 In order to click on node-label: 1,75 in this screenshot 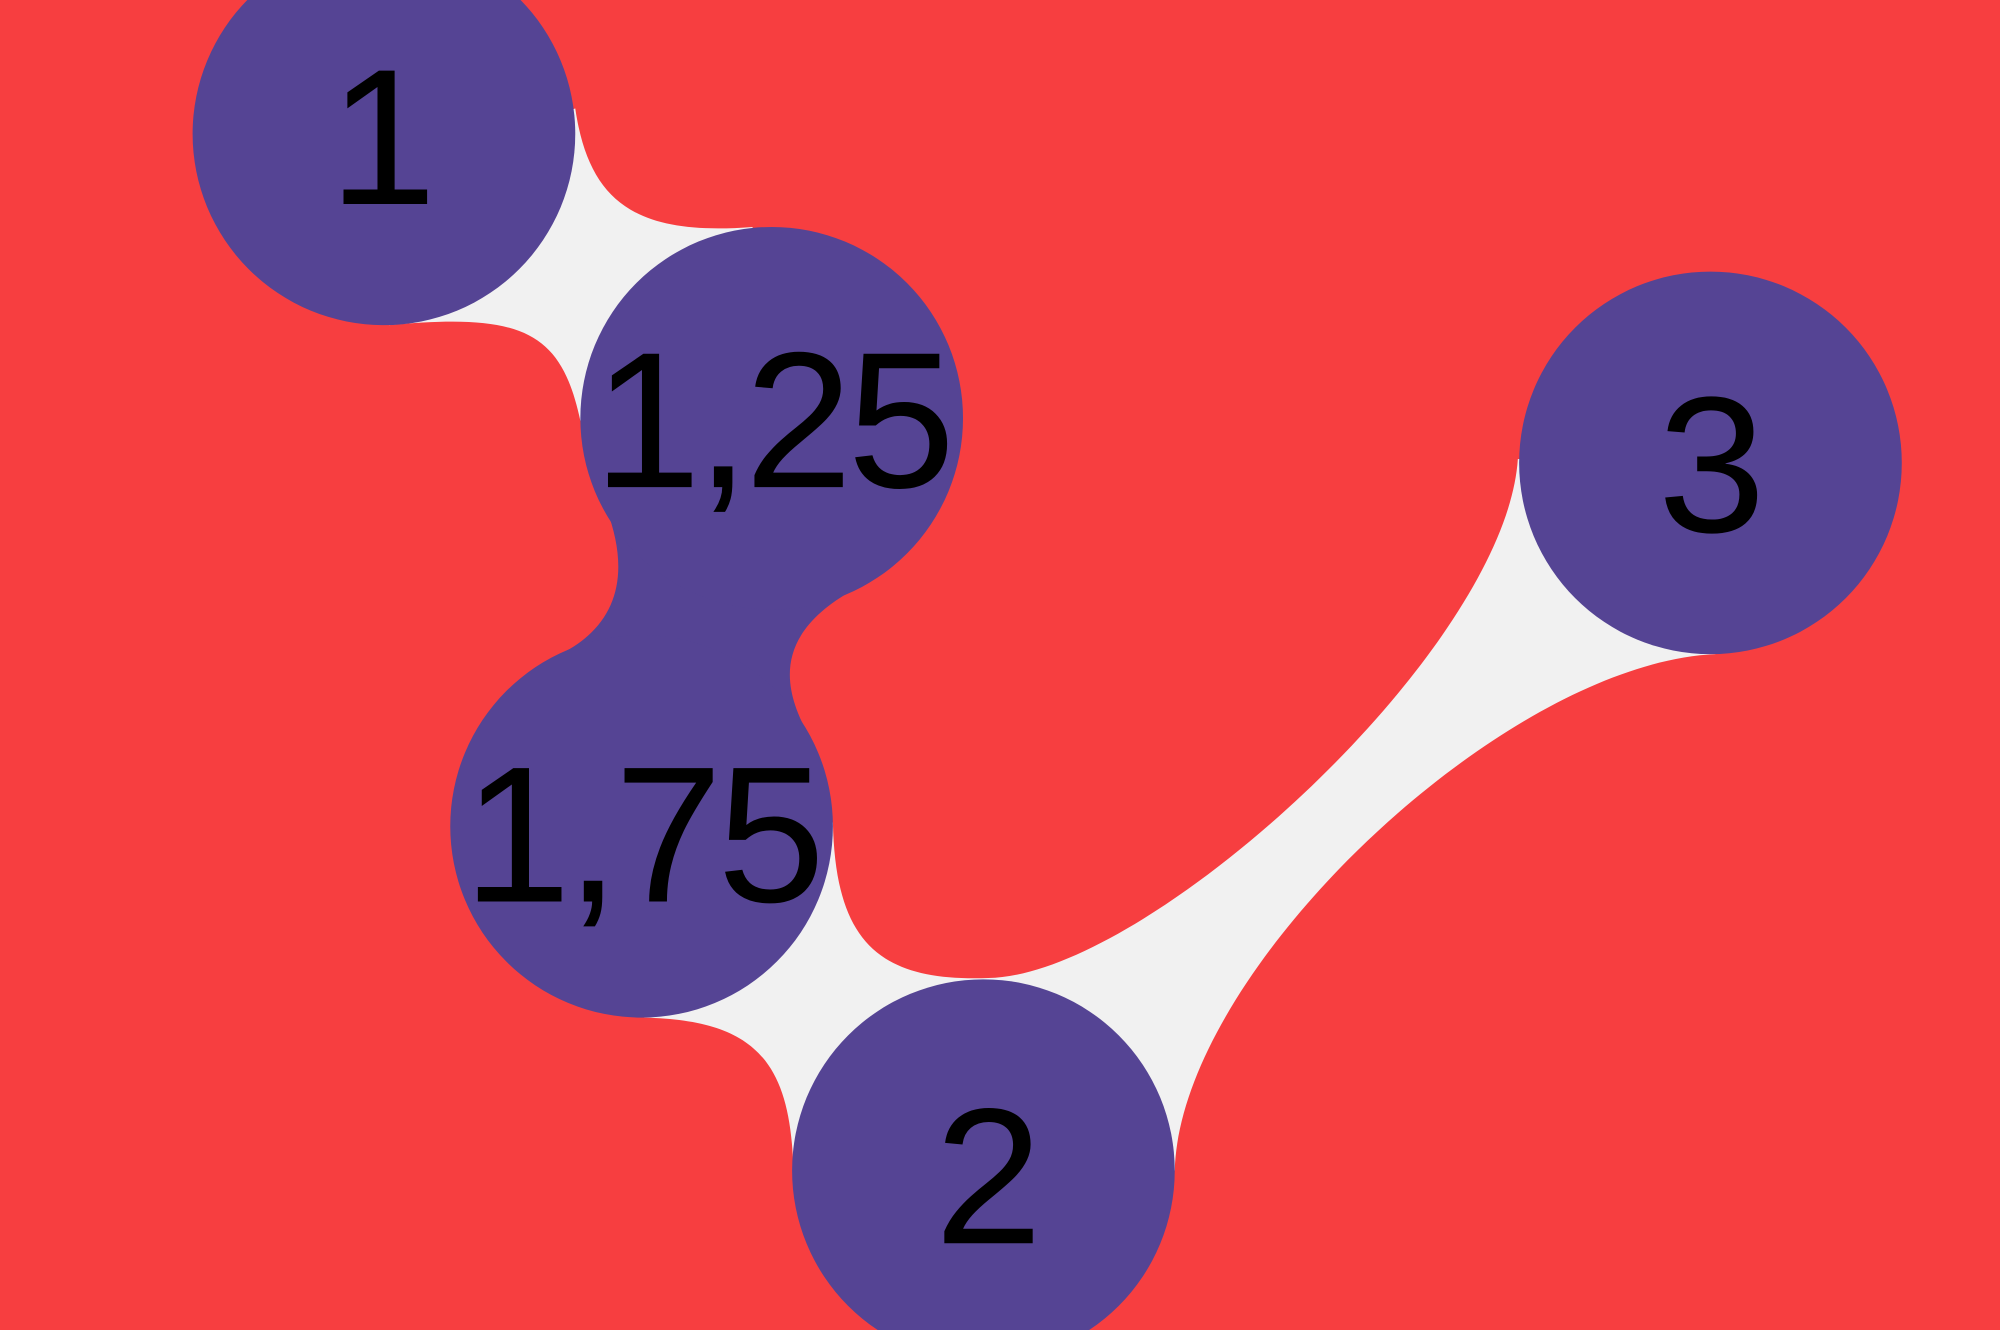, I will do `click(641, 836)`.